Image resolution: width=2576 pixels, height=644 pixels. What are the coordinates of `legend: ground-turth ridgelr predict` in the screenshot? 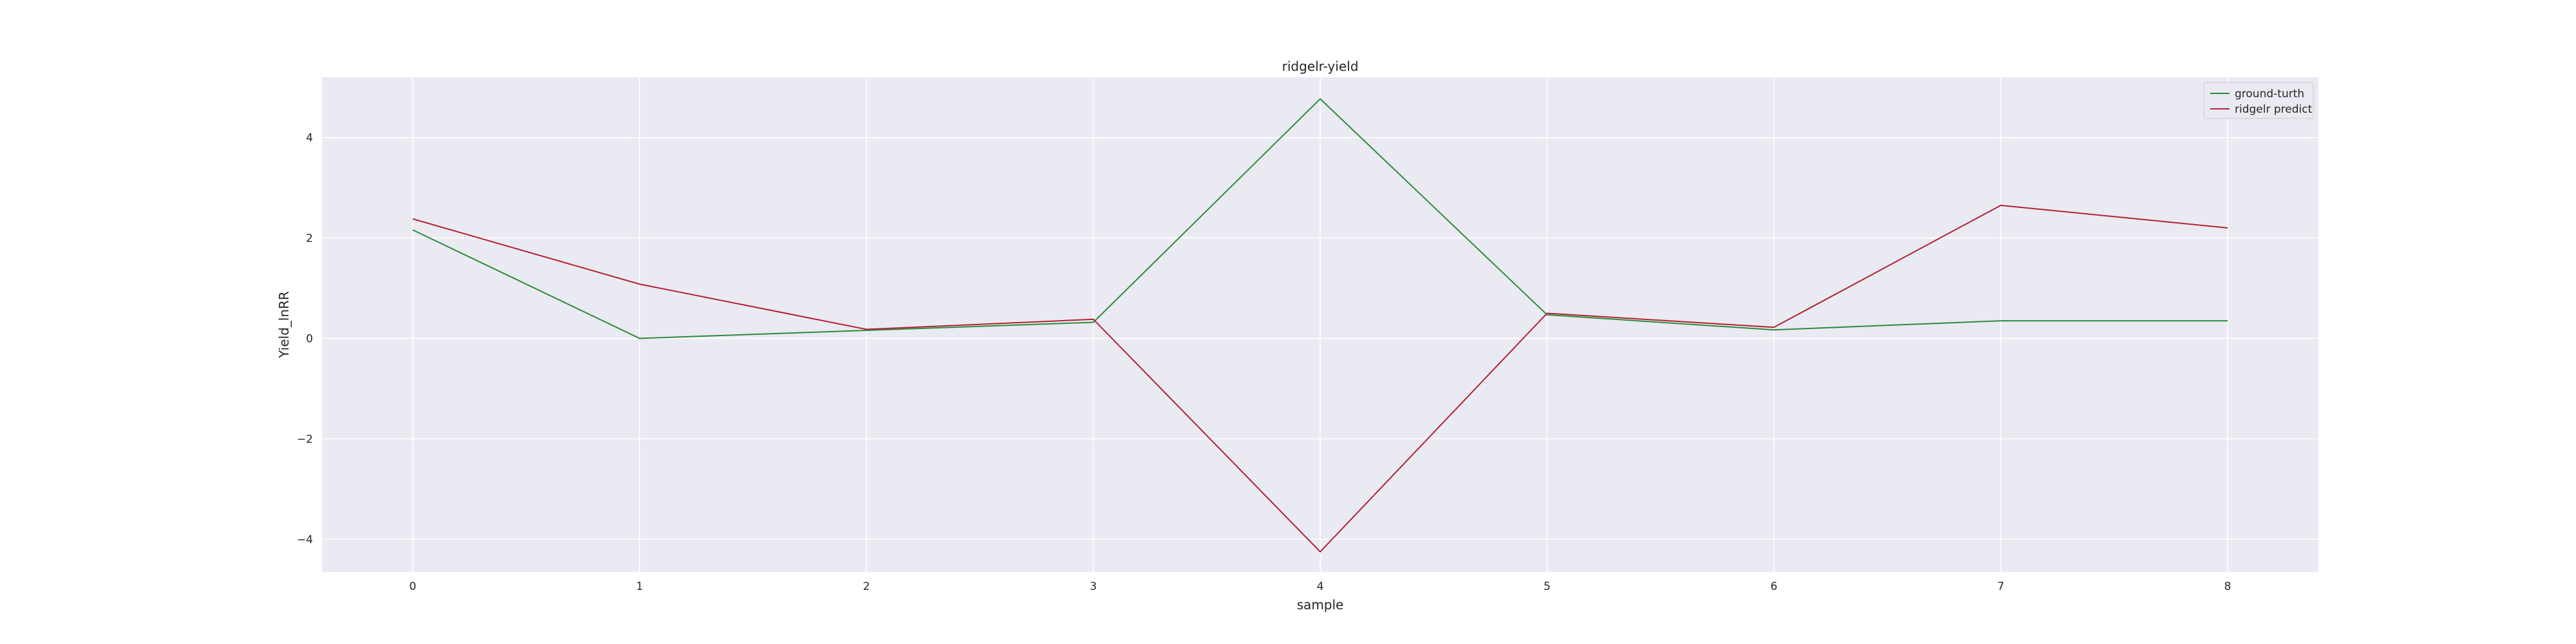 It's located at (2258, 100).